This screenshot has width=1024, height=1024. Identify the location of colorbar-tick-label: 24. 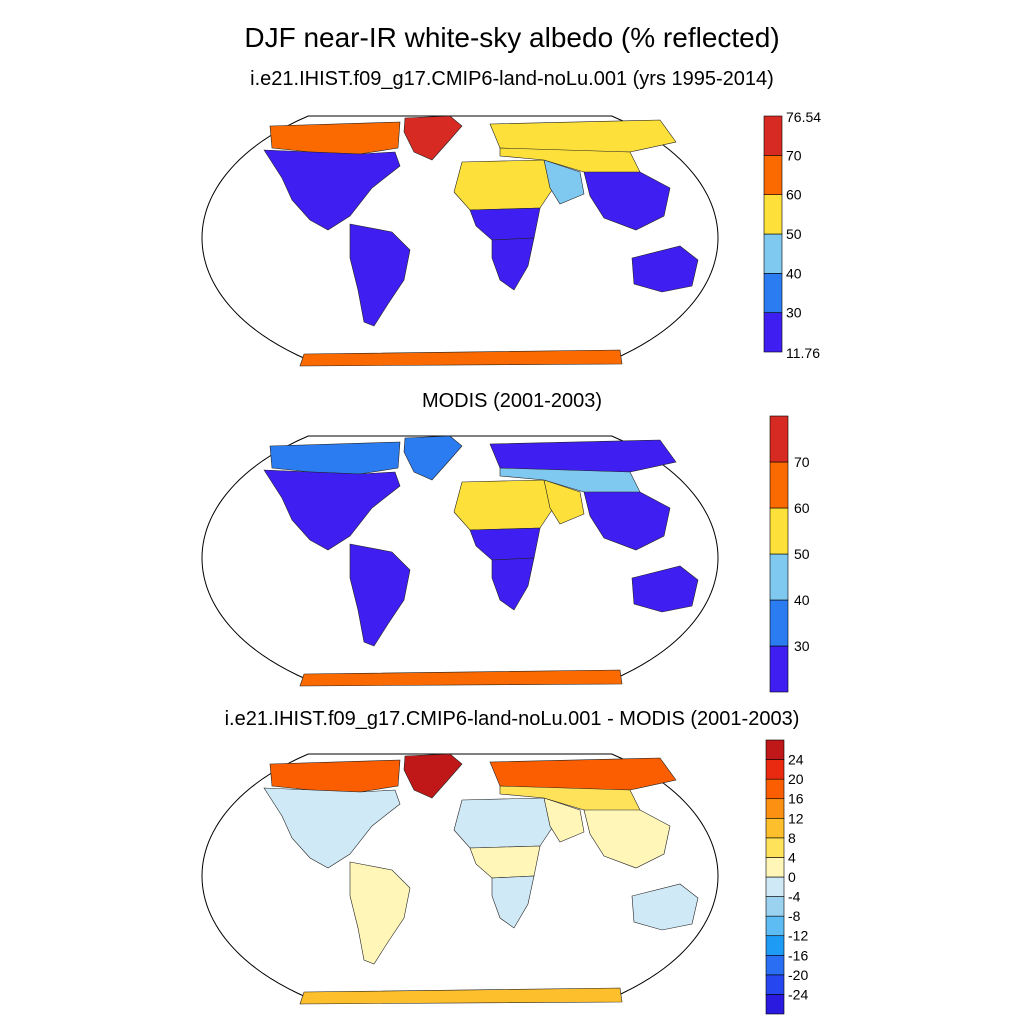
(796, 760).